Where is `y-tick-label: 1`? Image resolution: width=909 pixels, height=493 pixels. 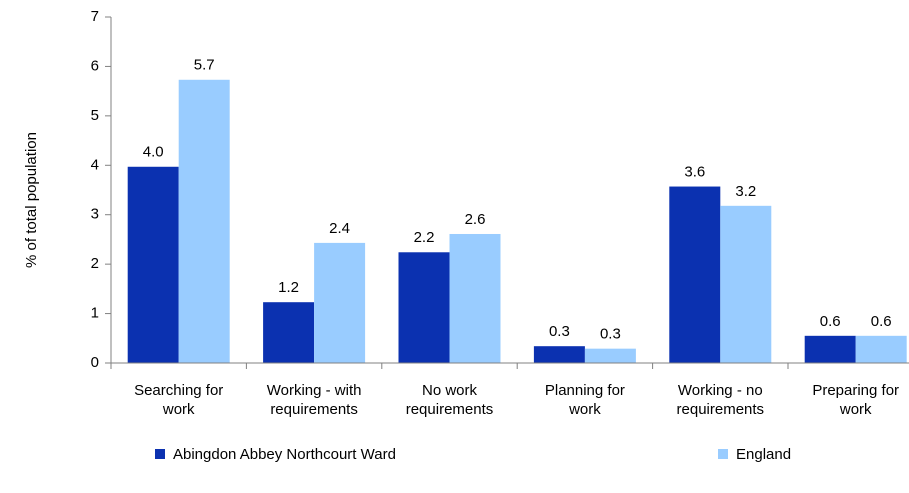
y-tick-label: 1 is located at coordinates (95, 313).